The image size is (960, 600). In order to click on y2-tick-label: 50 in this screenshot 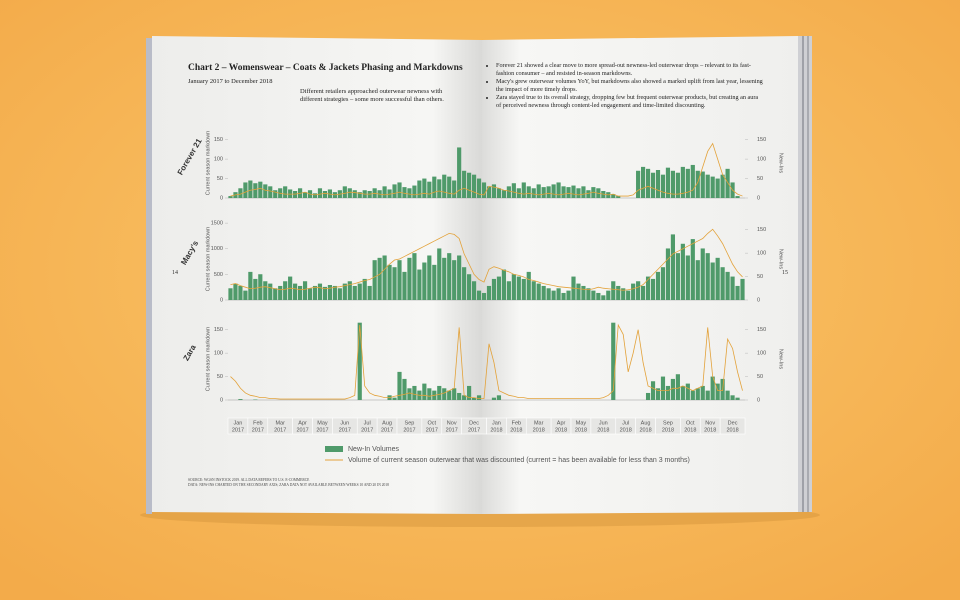, I will do `click(760, 277)`.